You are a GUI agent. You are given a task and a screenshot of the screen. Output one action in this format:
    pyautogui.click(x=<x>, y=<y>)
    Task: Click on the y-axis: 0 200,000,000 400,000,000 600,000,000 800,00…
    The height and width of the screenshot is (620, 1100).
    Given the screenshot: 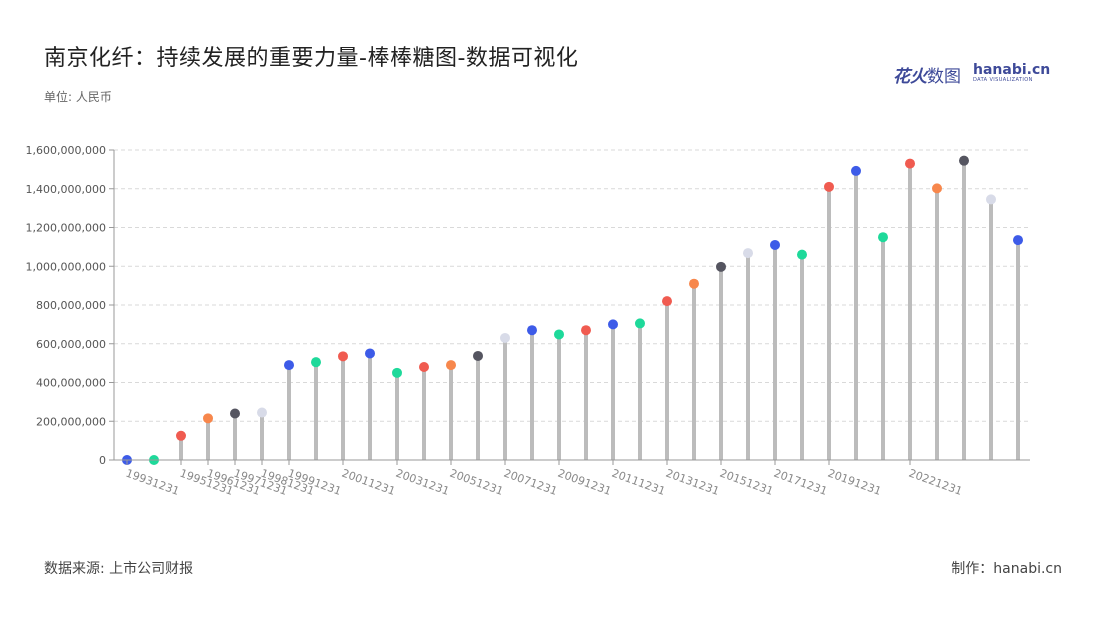 What is the action you would take?
    pyautogui.click(x=70, y=305)
    